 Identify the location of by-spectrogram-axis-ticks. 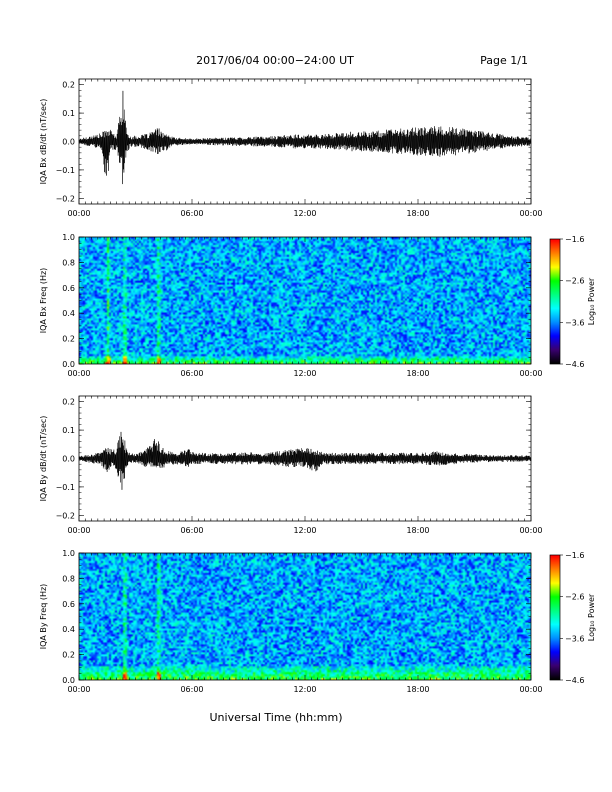
(305, 616).